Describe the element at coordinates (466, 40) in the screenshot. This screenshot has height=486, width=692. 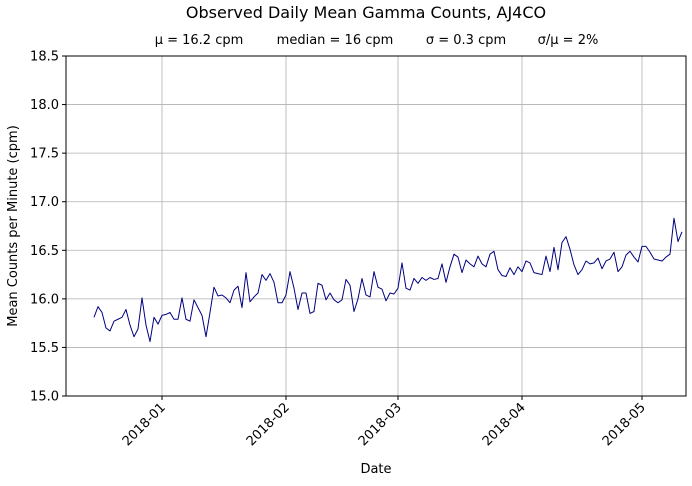
I see `stat-std: σ = 0.3 cpm` at that location.